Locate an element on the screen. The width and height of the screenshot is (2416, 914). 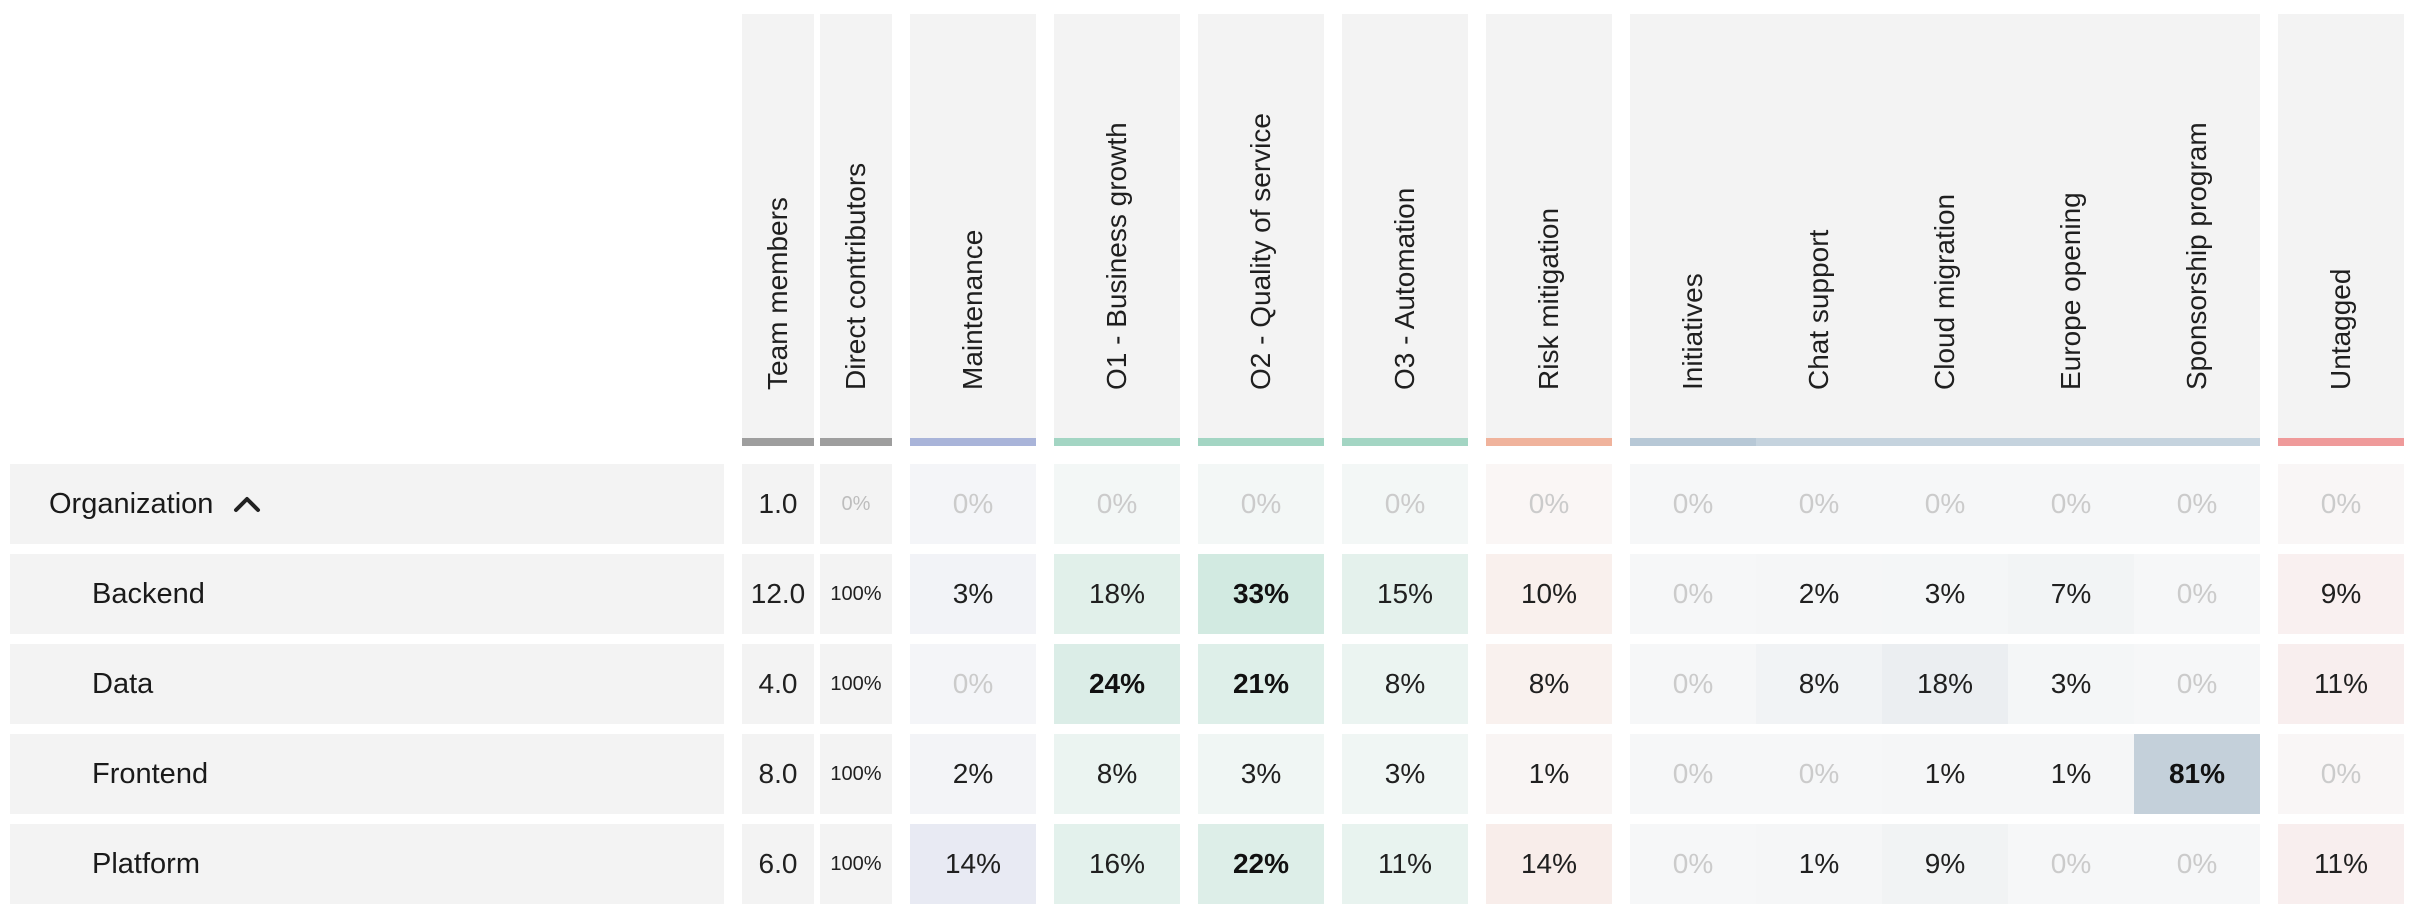
table-cell: 6.0 is located at coordinates (778, 864).